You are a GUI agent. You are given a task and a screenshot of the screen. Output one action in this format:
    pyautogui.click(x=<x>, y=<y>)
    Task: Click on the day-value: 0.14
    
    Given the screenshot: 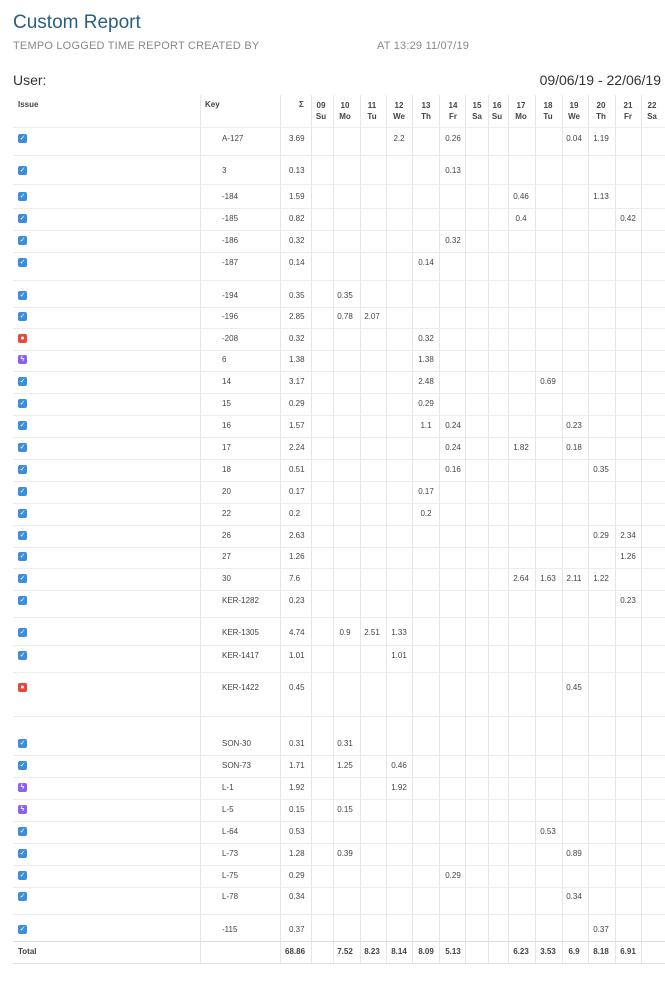 What is the action you would take?
    pyautogui.click(x=426, y=262)
    